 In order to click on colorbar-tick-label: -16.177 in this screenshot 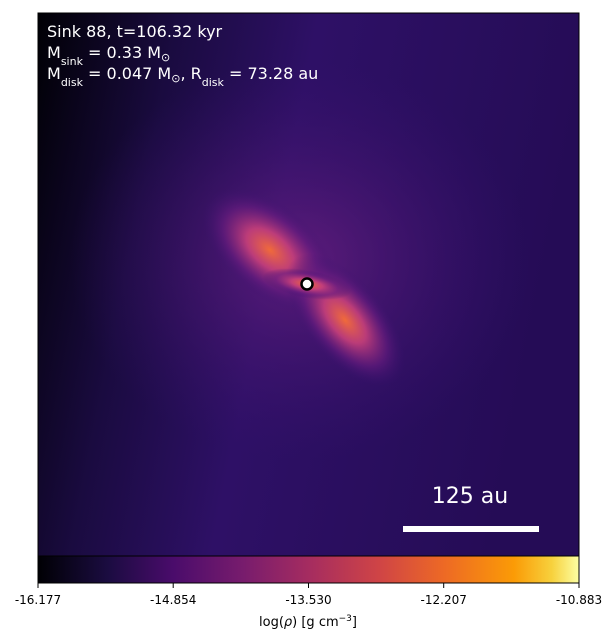, I will do `click(38, 600)`.